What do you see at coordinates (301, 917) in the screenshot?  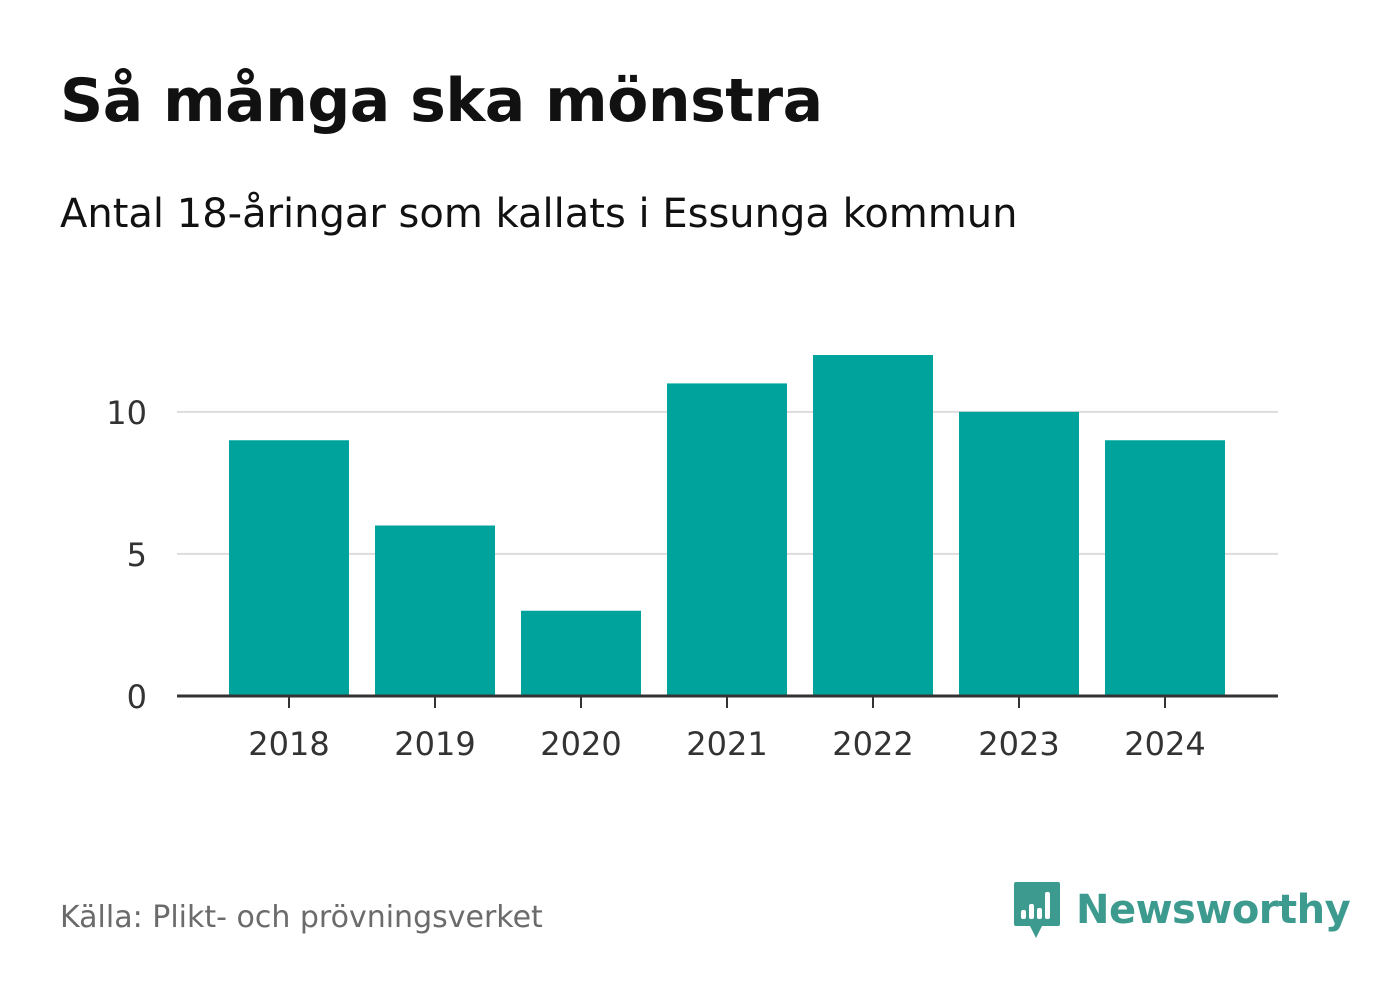 I see `source-note: Källa: Plikt- och prövningsverket` at bounding box center [301, 917].